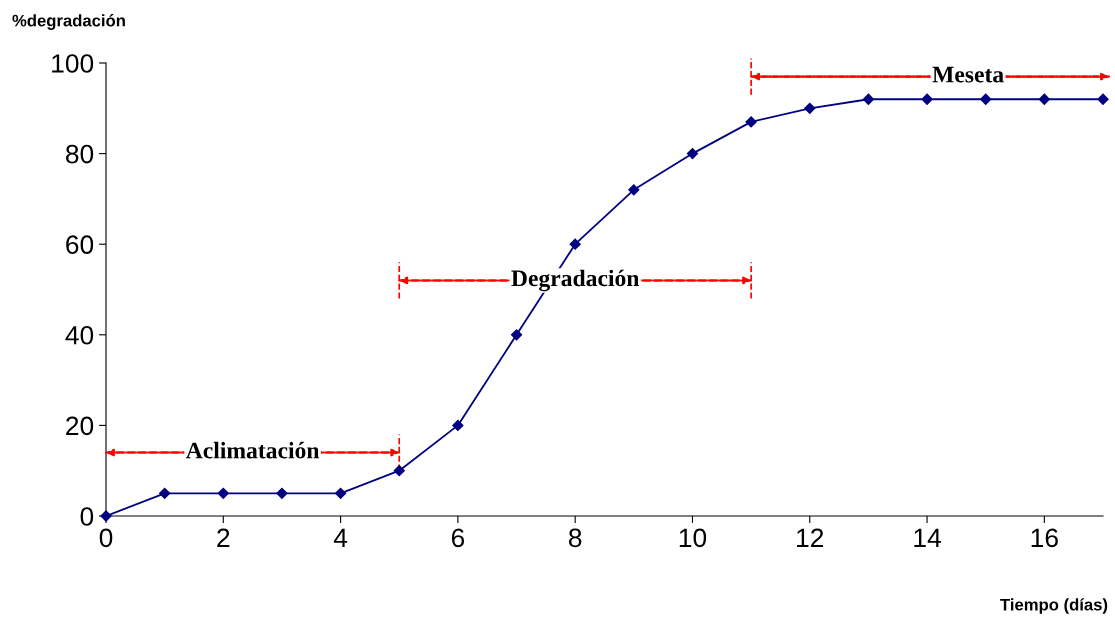 This screenshot has width=1115, height=620. Describe the element at coordinates (79, 154) in the screenshot. I see `y-tick-label: 80` at that location.